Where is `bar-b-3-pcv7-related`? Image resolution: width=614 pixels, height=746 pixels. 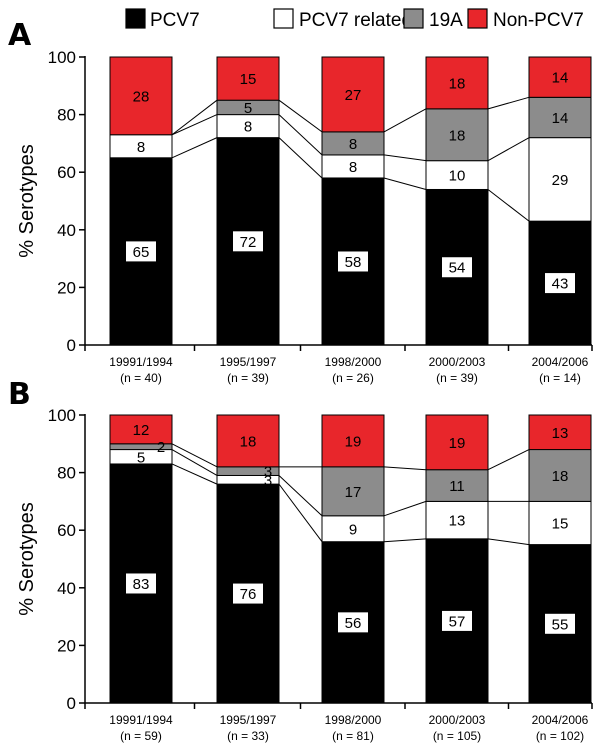 bar-b-3-pcv7-related is located at coordinates (353, 529).